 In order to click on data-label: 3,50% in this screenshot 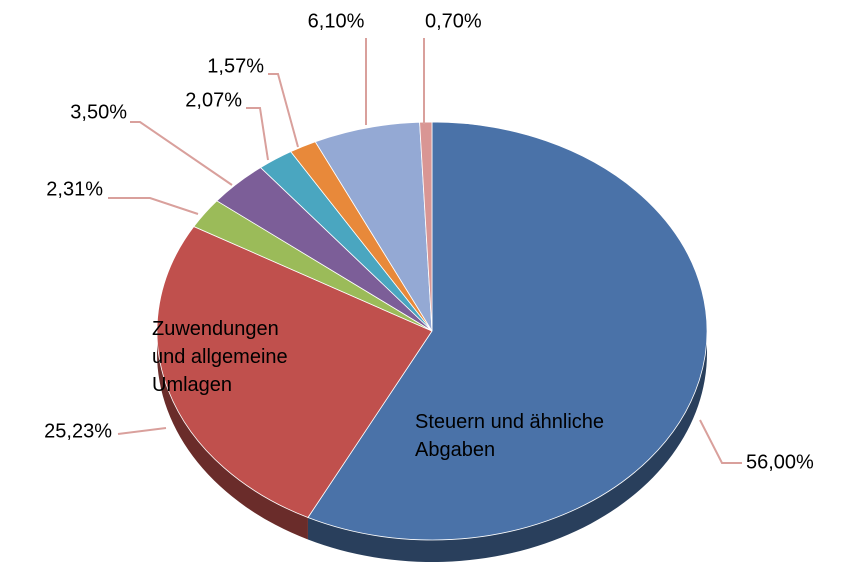, I will do `click(98, 112)`.